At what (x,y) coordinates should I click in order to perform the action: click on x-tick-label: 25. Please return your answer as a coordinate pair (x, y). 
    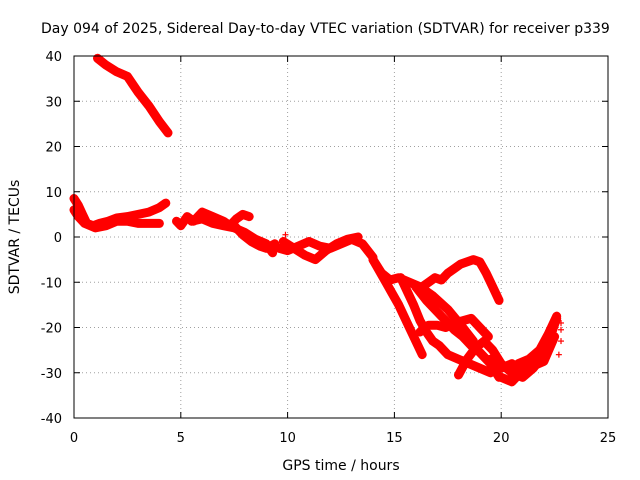
    Looking at the image, I should click on (608, 438).